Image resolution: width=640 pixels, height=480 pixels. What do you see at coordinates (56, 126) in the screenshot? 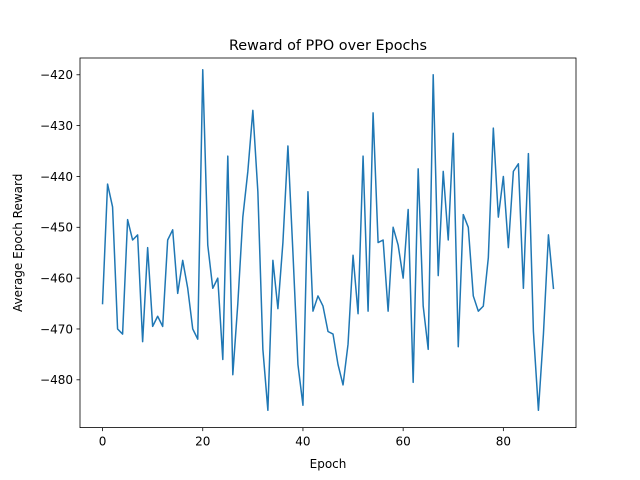
I see `y-tick-label: −430` at bounding box center [56, 126].